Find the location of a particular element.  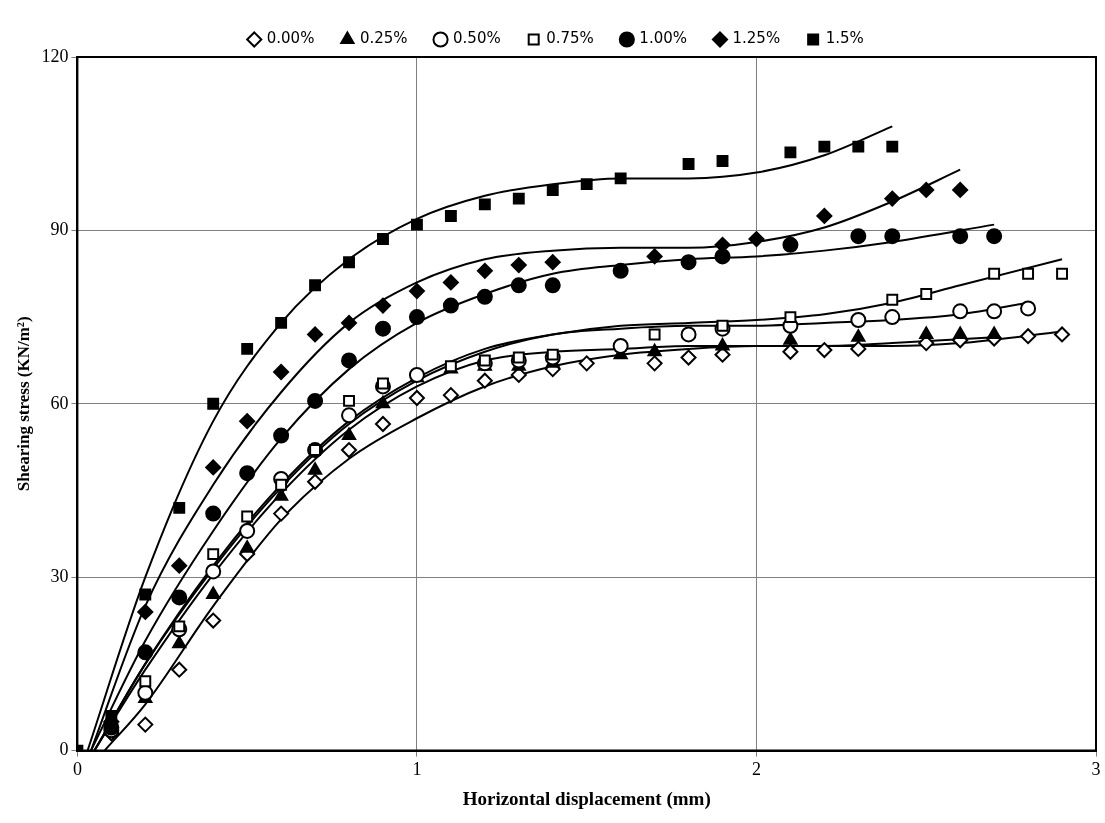

legend-label: 0.50% is located at coordinates (477, 38).